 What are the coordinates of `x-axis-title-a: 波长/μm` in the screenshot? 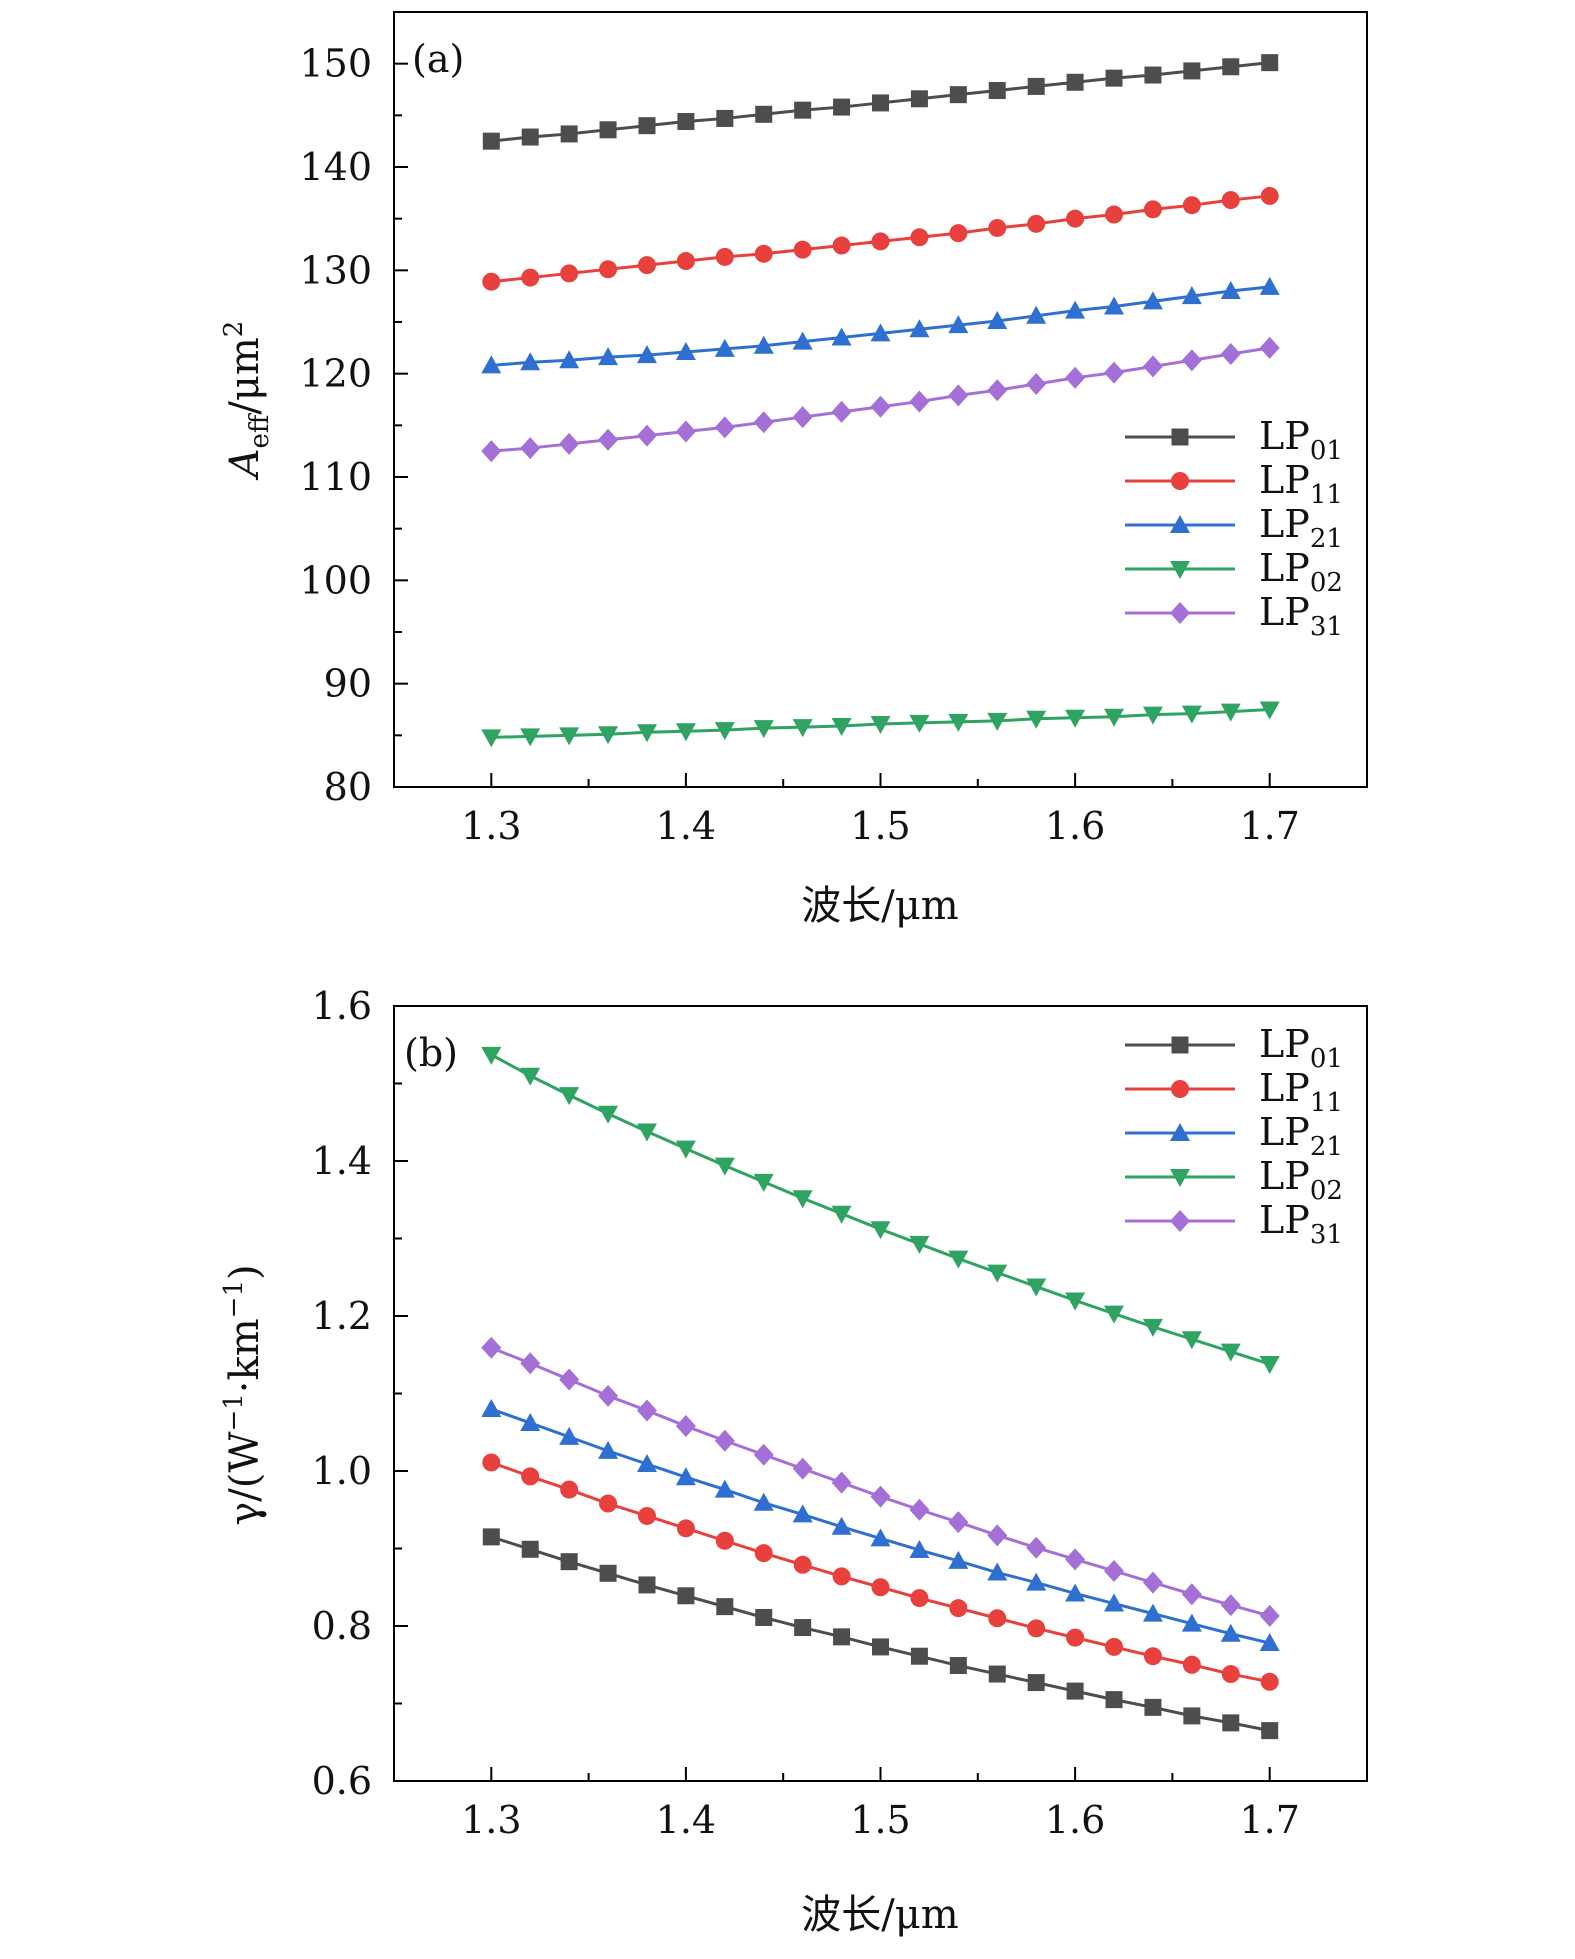 It's located at (879, 906).